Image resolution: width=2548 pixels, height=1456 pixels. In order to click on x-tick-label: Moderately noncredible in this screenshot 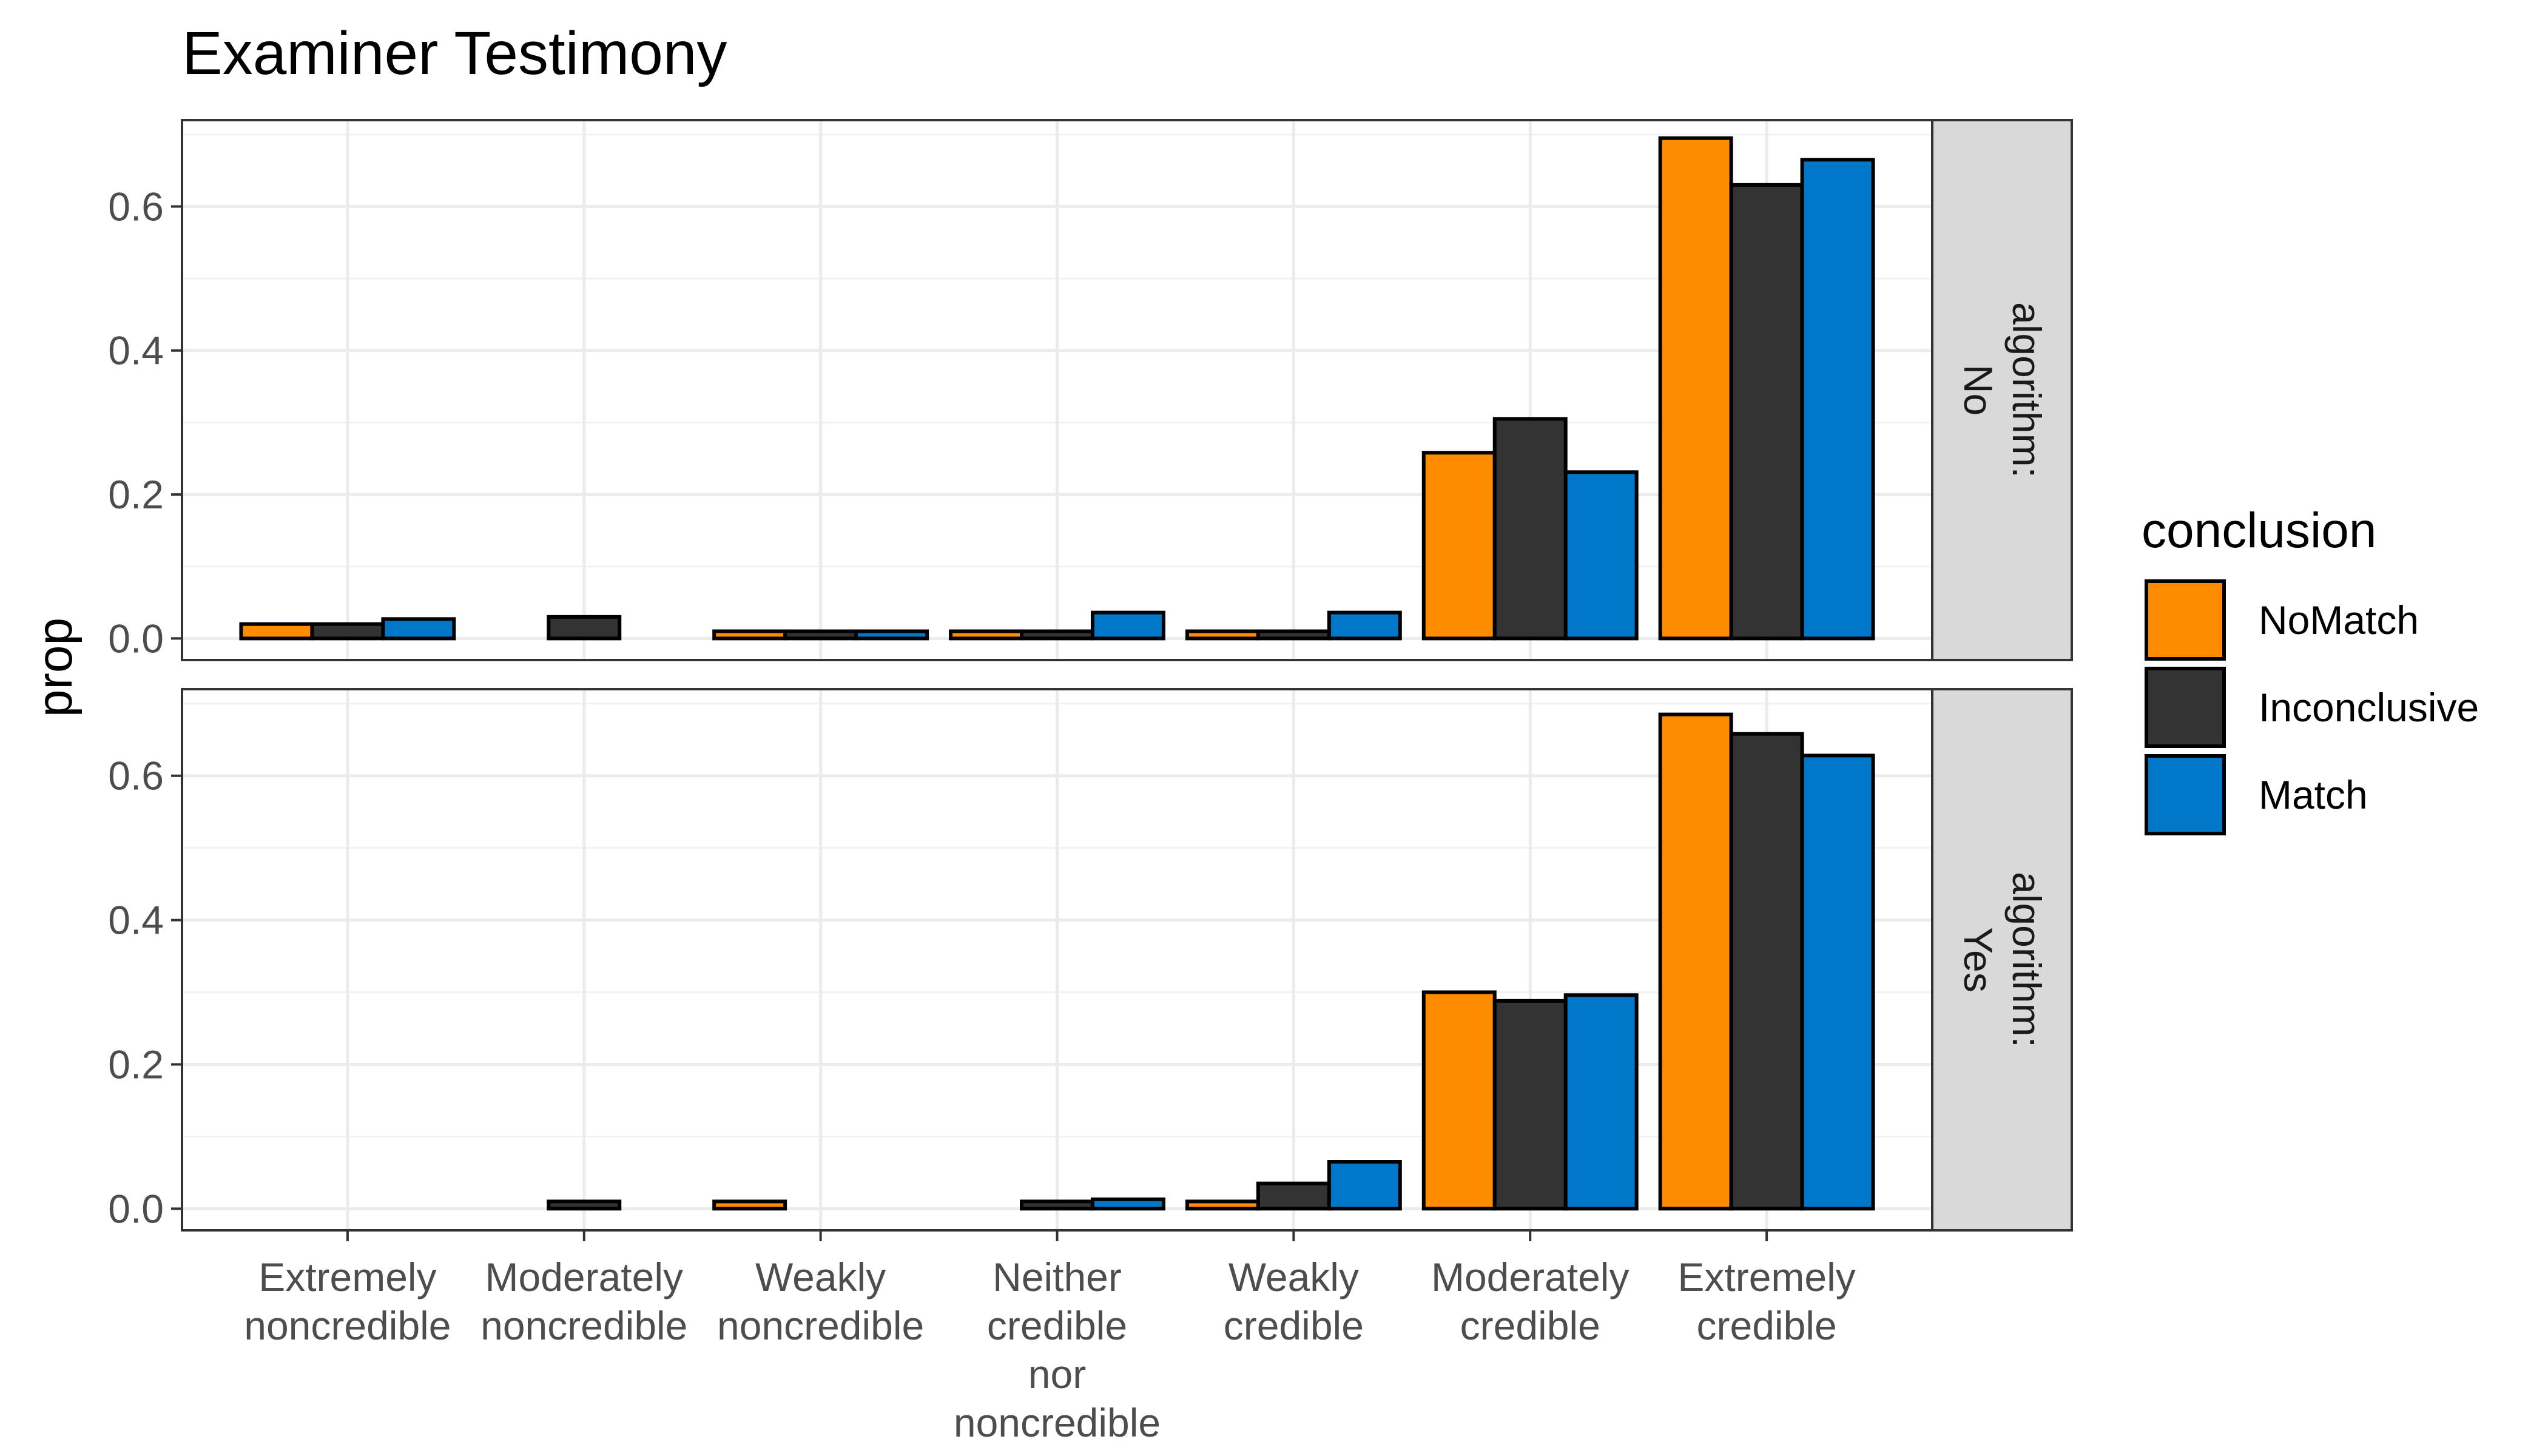, I will do `click(583, 1301)`.